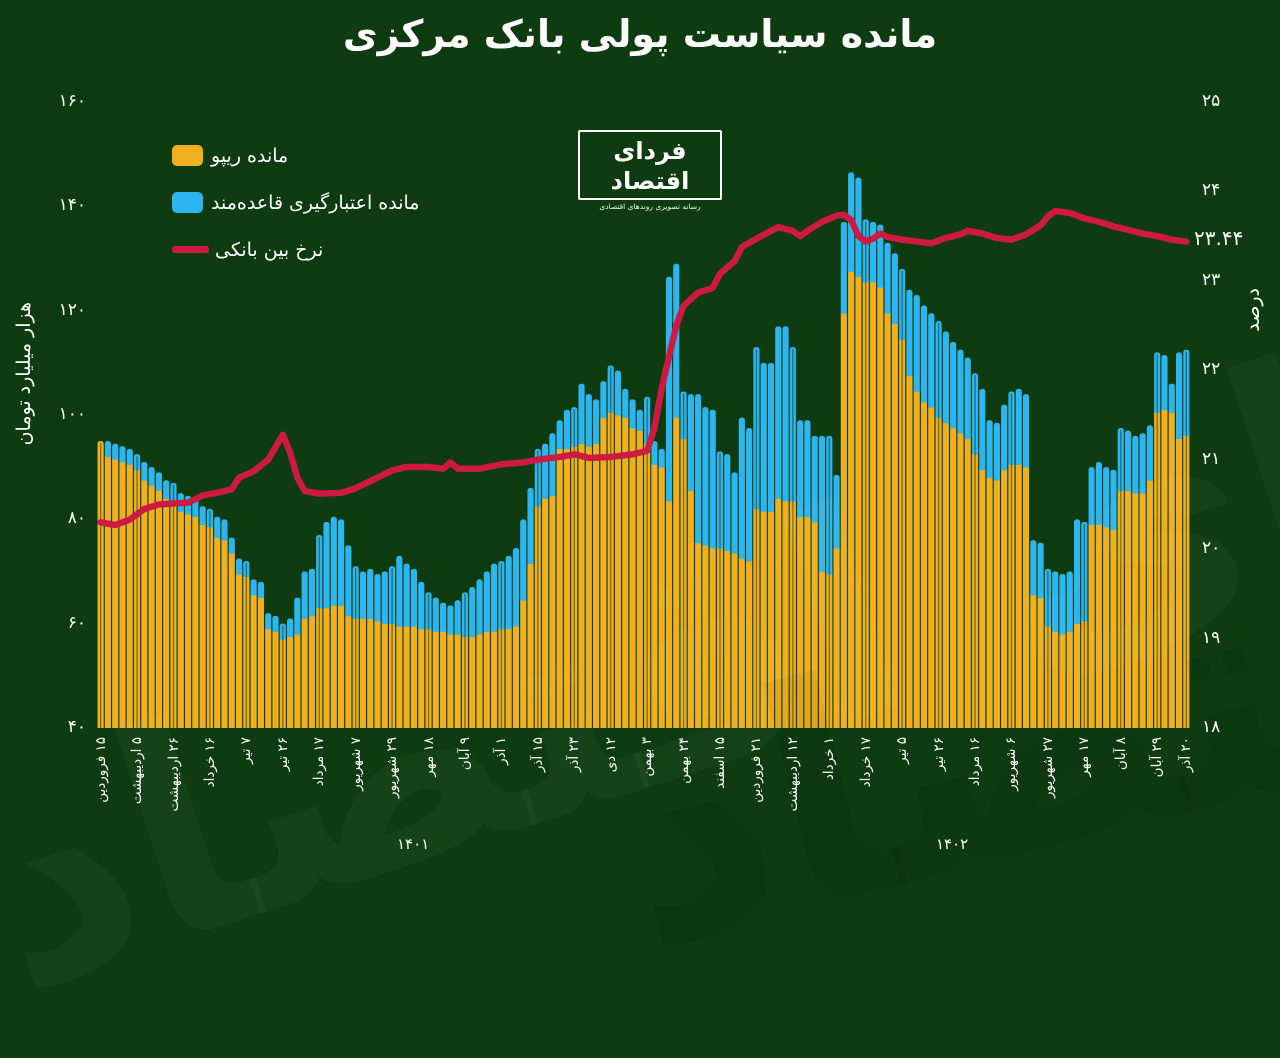 This screenshot has width=1280, height=1058. What do you see at coordinates (173, 774) in the screenshot?
I see `x-tick-label: ۲۶ اردیبهشت` at bounding box center [173, 774].